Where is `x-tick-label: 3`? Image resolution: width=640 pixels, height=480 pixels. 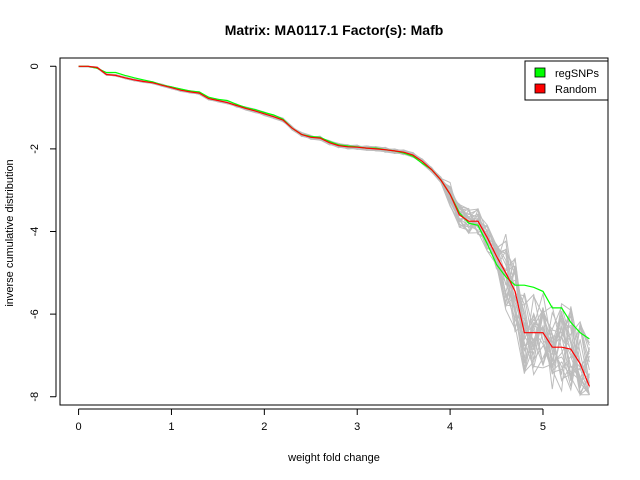 x-tick-label: 3 is located at coordinates (357, 427).